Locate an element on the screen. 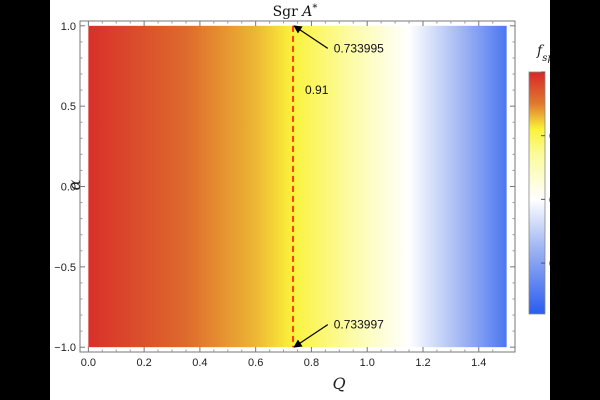  x-tick-label: 0.8 is located at coordinates (311, 363).